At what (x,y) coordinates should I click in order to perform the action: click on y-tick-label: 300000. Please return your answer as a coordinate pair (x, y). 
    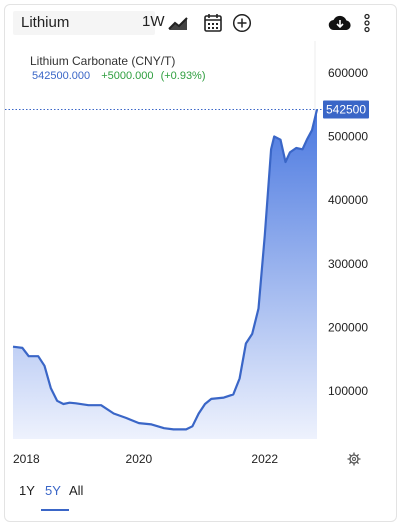
    Looking at the image, I should click on (348, 264).